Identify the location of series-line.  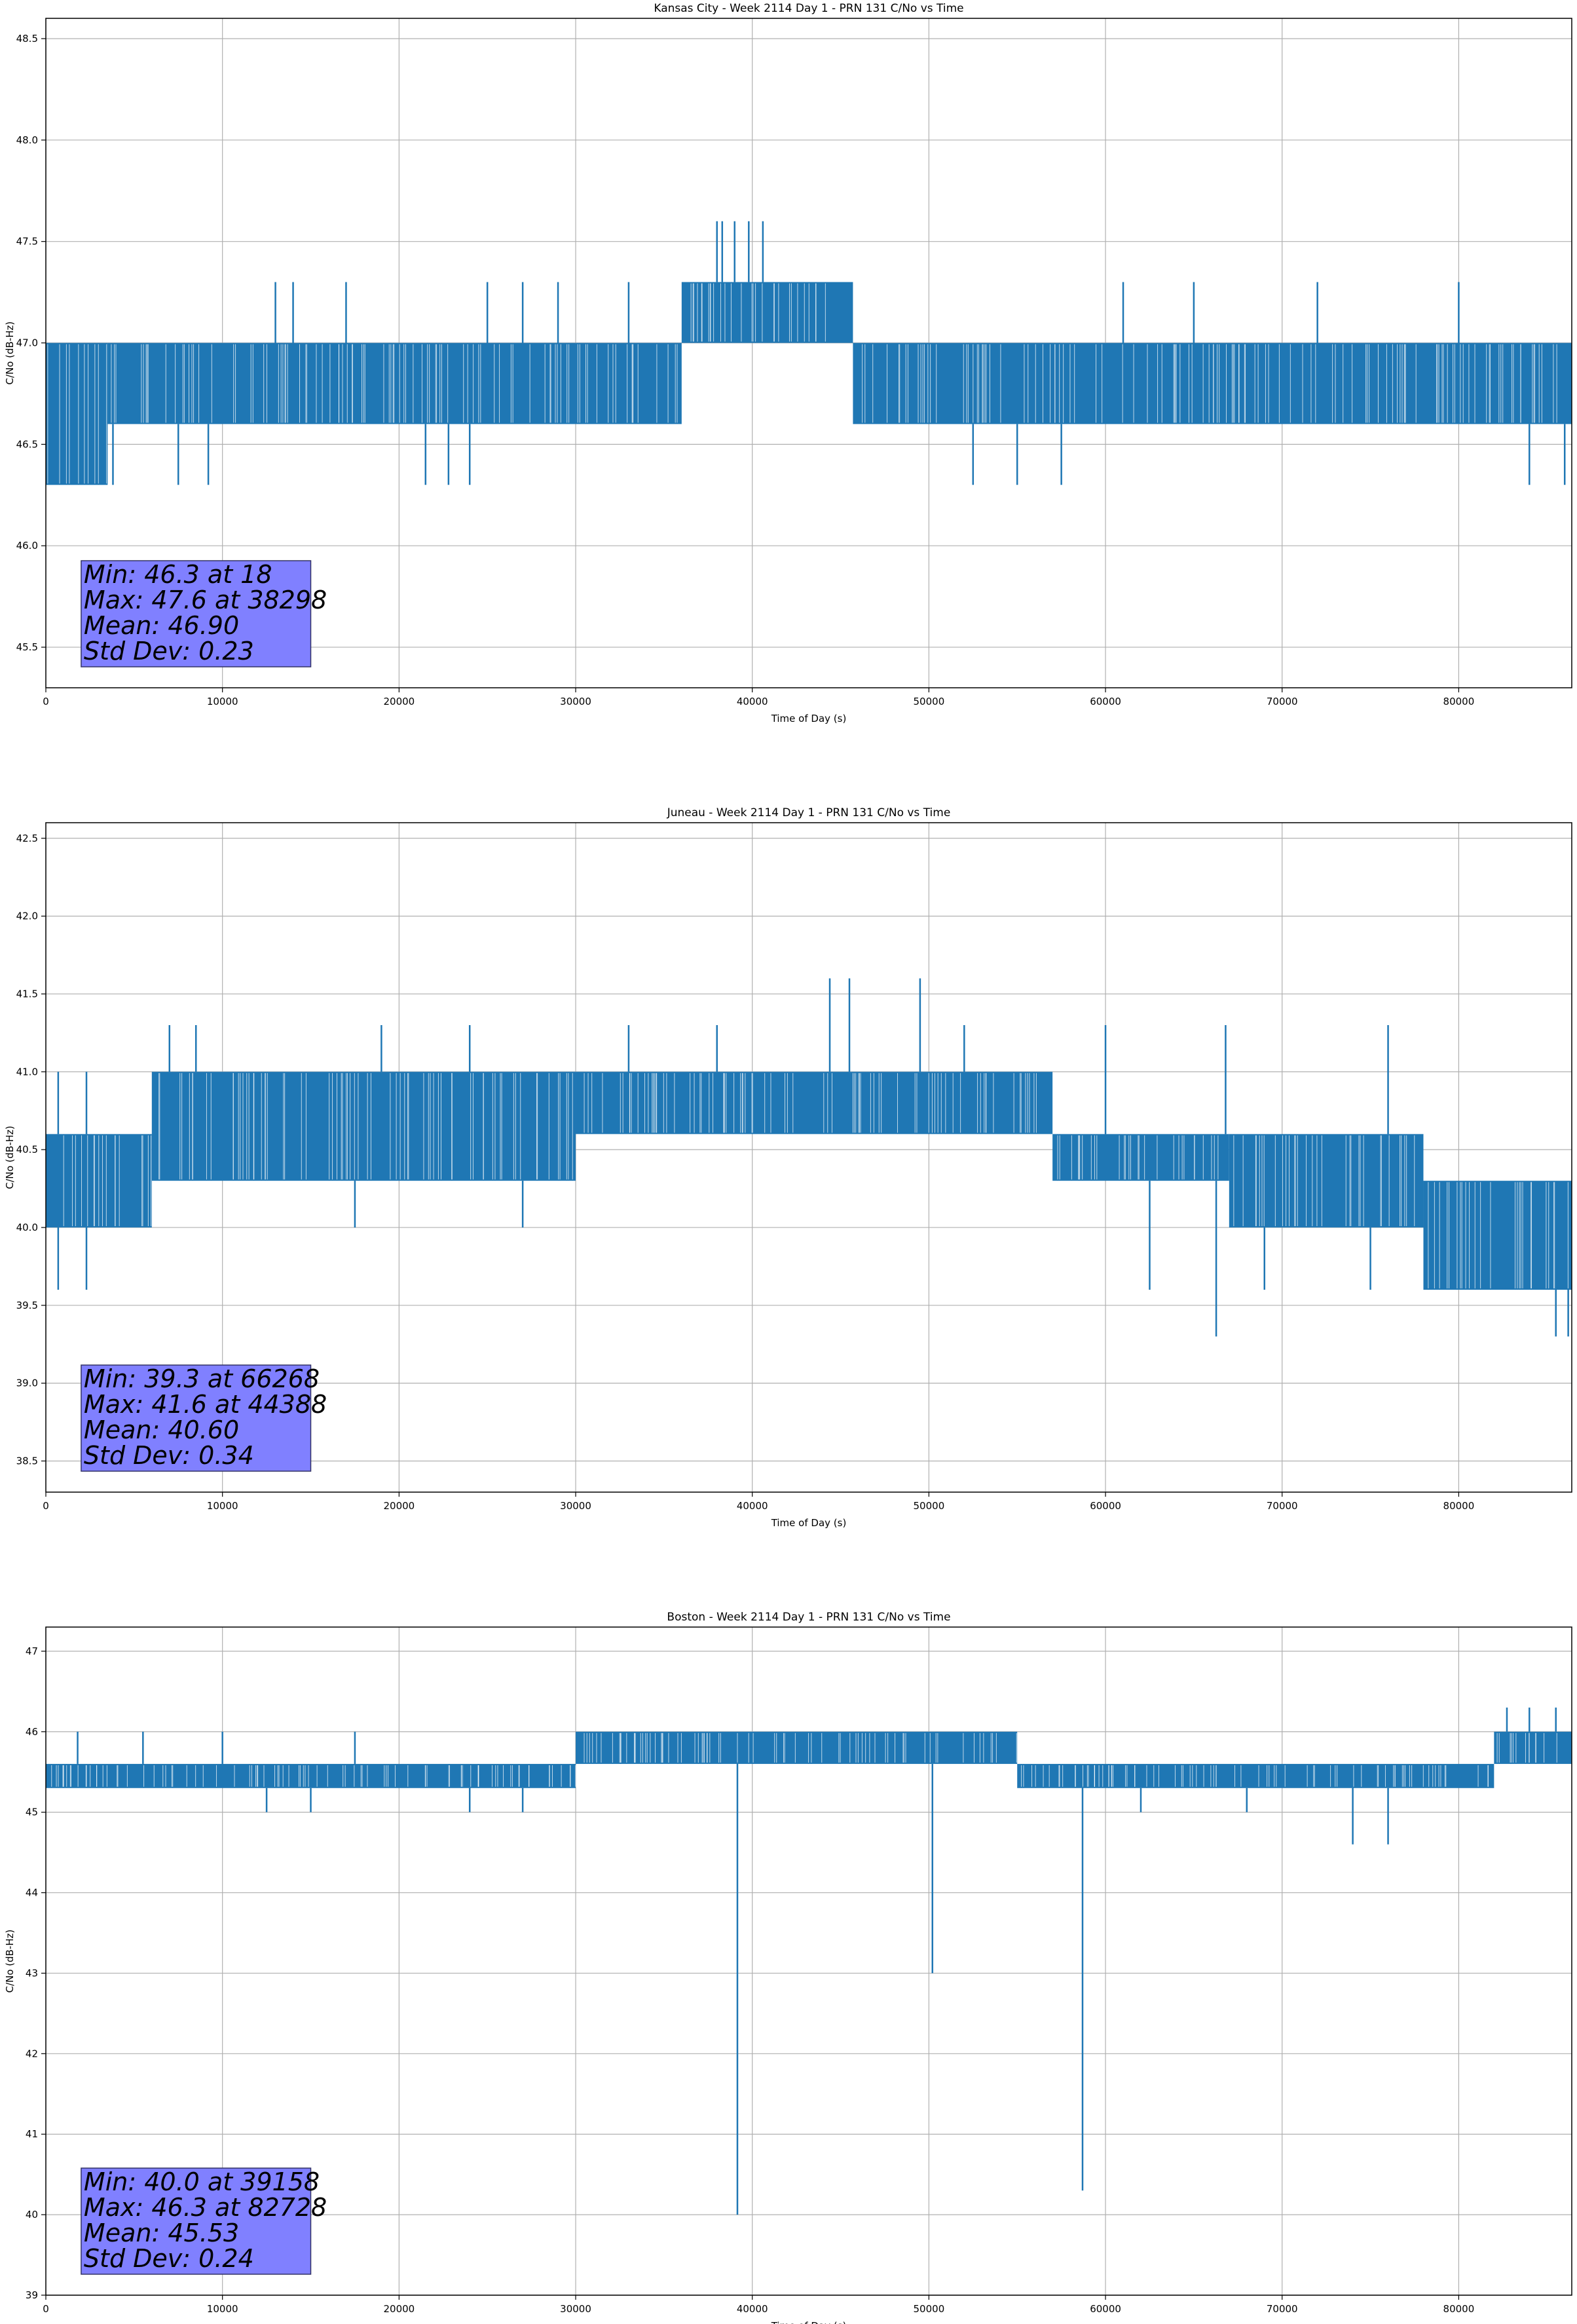
(809, 1157).